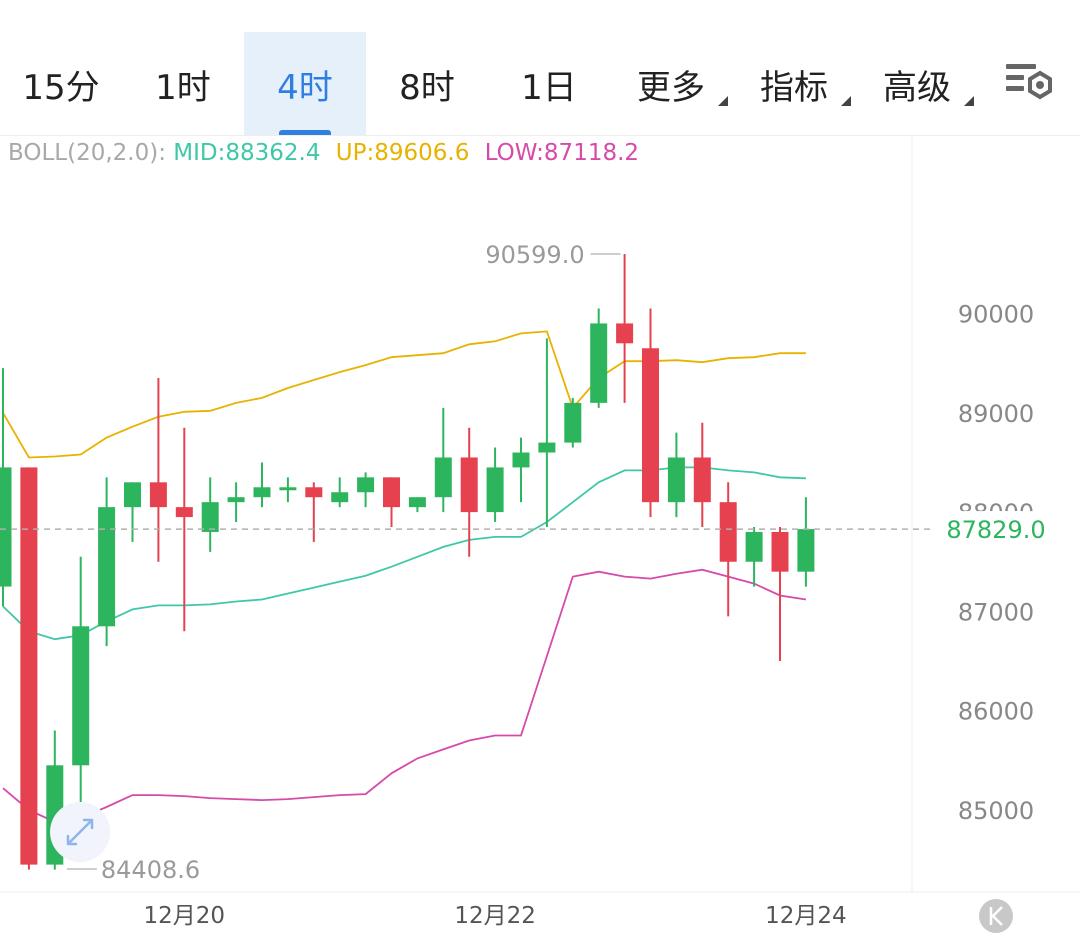 The width and height of the screenshot is (1080, 940). I want to click on tab-label: 1时, so click(183, 87).